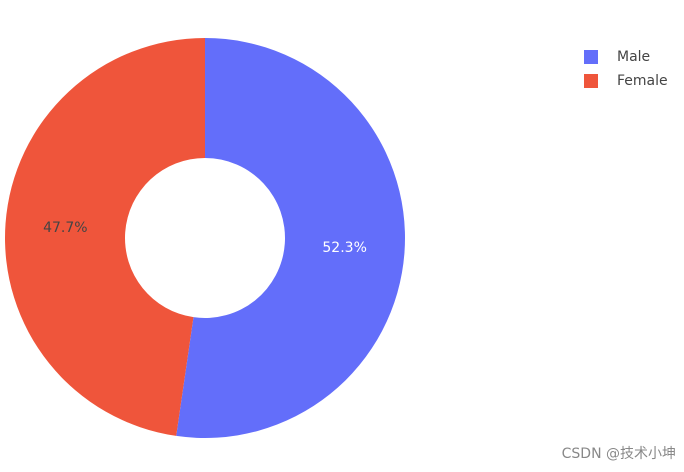 Image resolution: width=684 pixels, height=472 pixels. Describe the element at coordinates (633, 57) in the screenshot. I see `legend-label: Male` at that location.